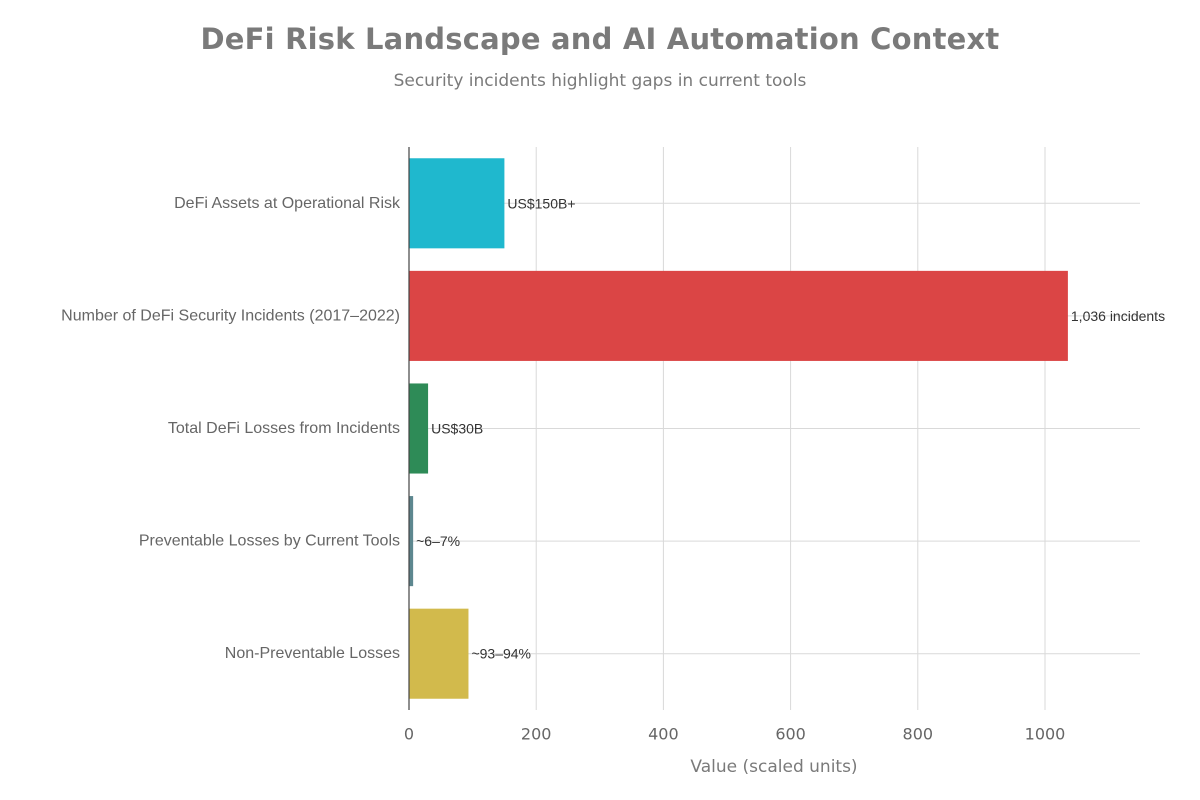 This screenshot has height=800, width=1200. Describe the element at coordinates (773, 767) in the screenshot. I see `x-axis-title: Value (scaled units)` at that location.